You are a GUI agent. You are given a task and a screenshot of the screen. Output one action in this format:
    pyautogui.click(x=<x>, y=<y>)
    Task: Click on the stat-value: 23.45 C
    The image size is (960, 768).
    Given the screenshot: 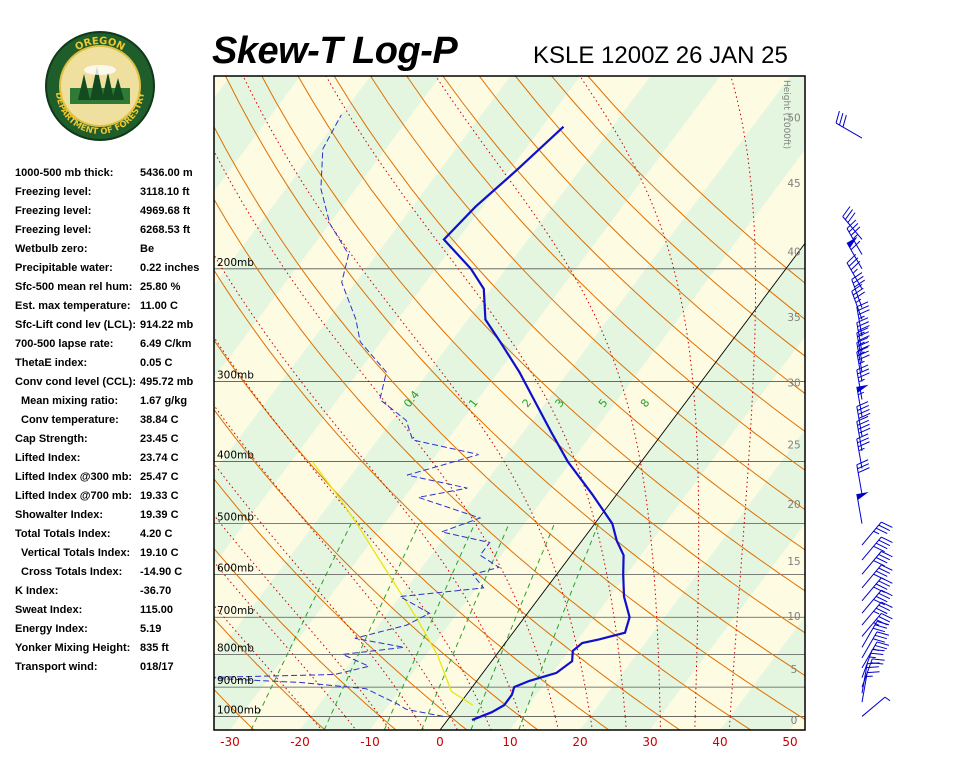 What is the action you would take?
    pyautogui.click(x=159, y=439)
    